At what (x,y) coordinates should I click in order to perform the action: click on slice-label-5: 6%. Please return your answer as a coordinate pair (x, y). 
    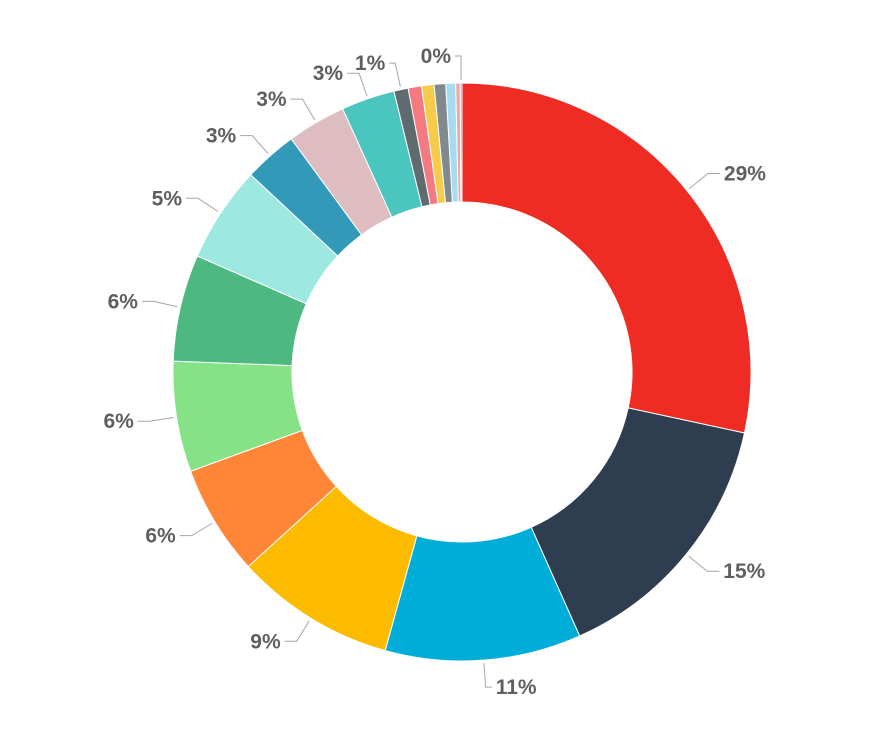
    Looking at the image, I should click on (160, 536).